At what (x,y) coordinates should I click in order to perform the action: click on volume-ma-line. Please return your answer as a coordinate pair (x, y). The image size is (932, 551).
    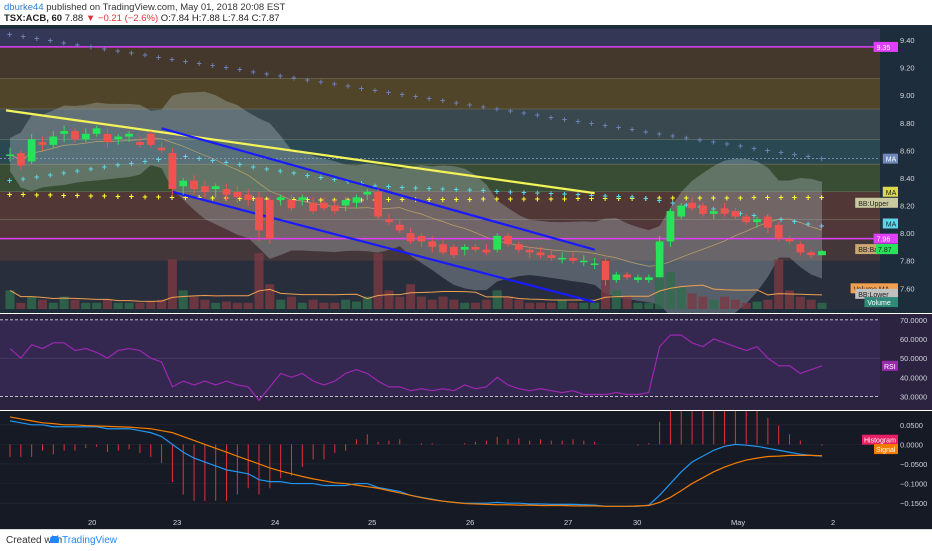
    Looking at the image, I should click on (416, 293).